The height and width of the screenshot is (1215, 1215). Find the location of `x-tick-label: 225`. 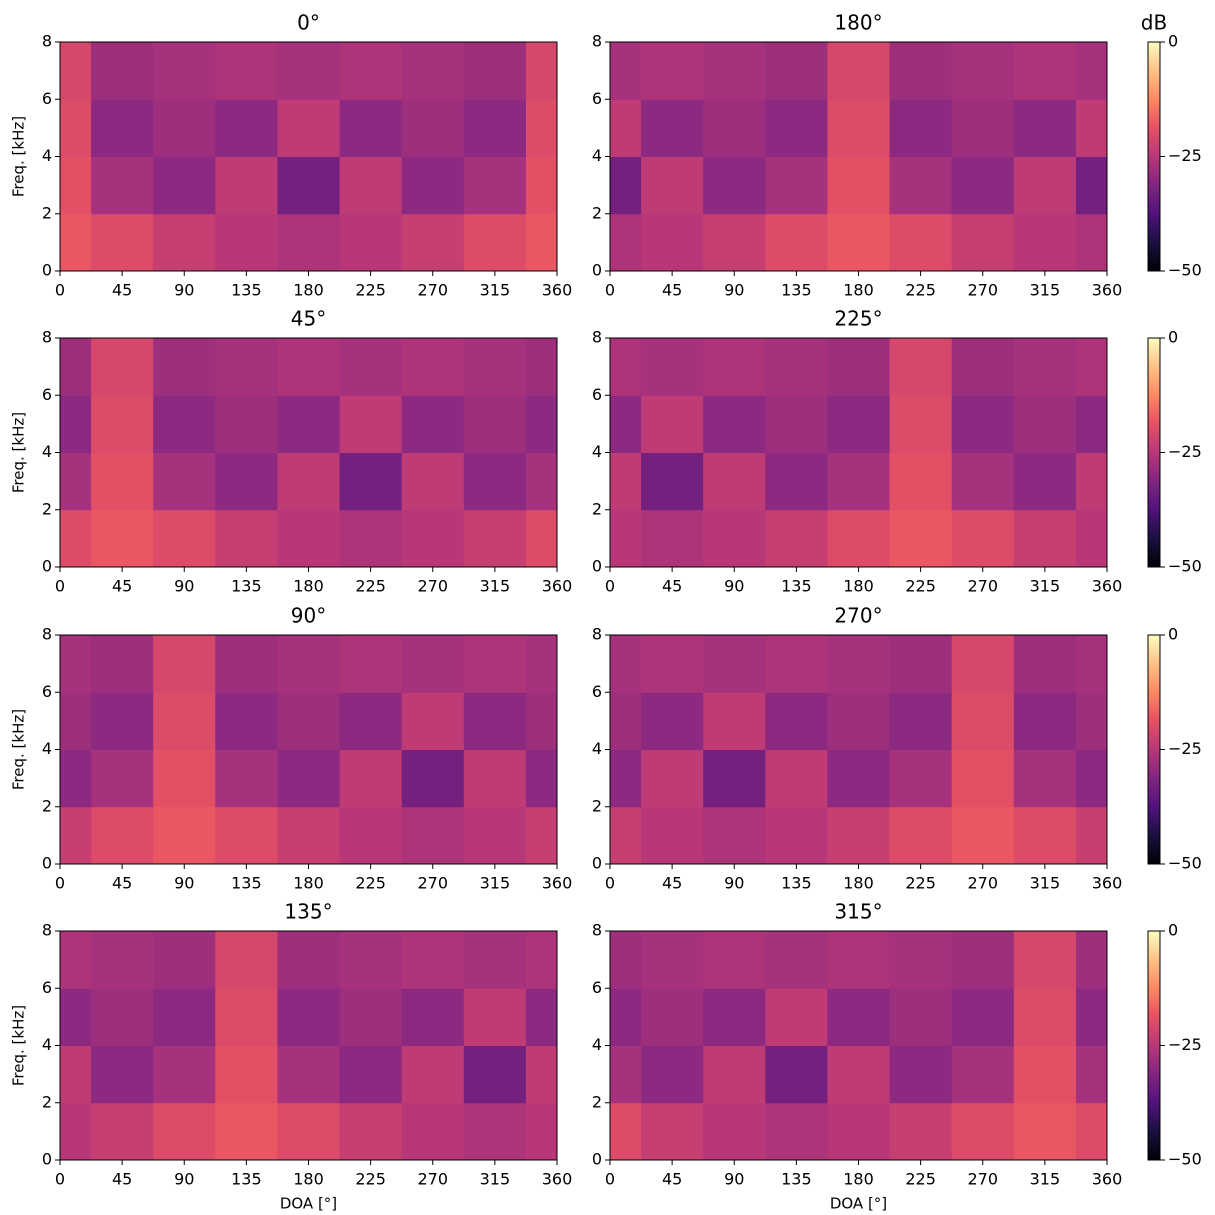

x-tick-label: 225 is located at coordinates (370, 1179).